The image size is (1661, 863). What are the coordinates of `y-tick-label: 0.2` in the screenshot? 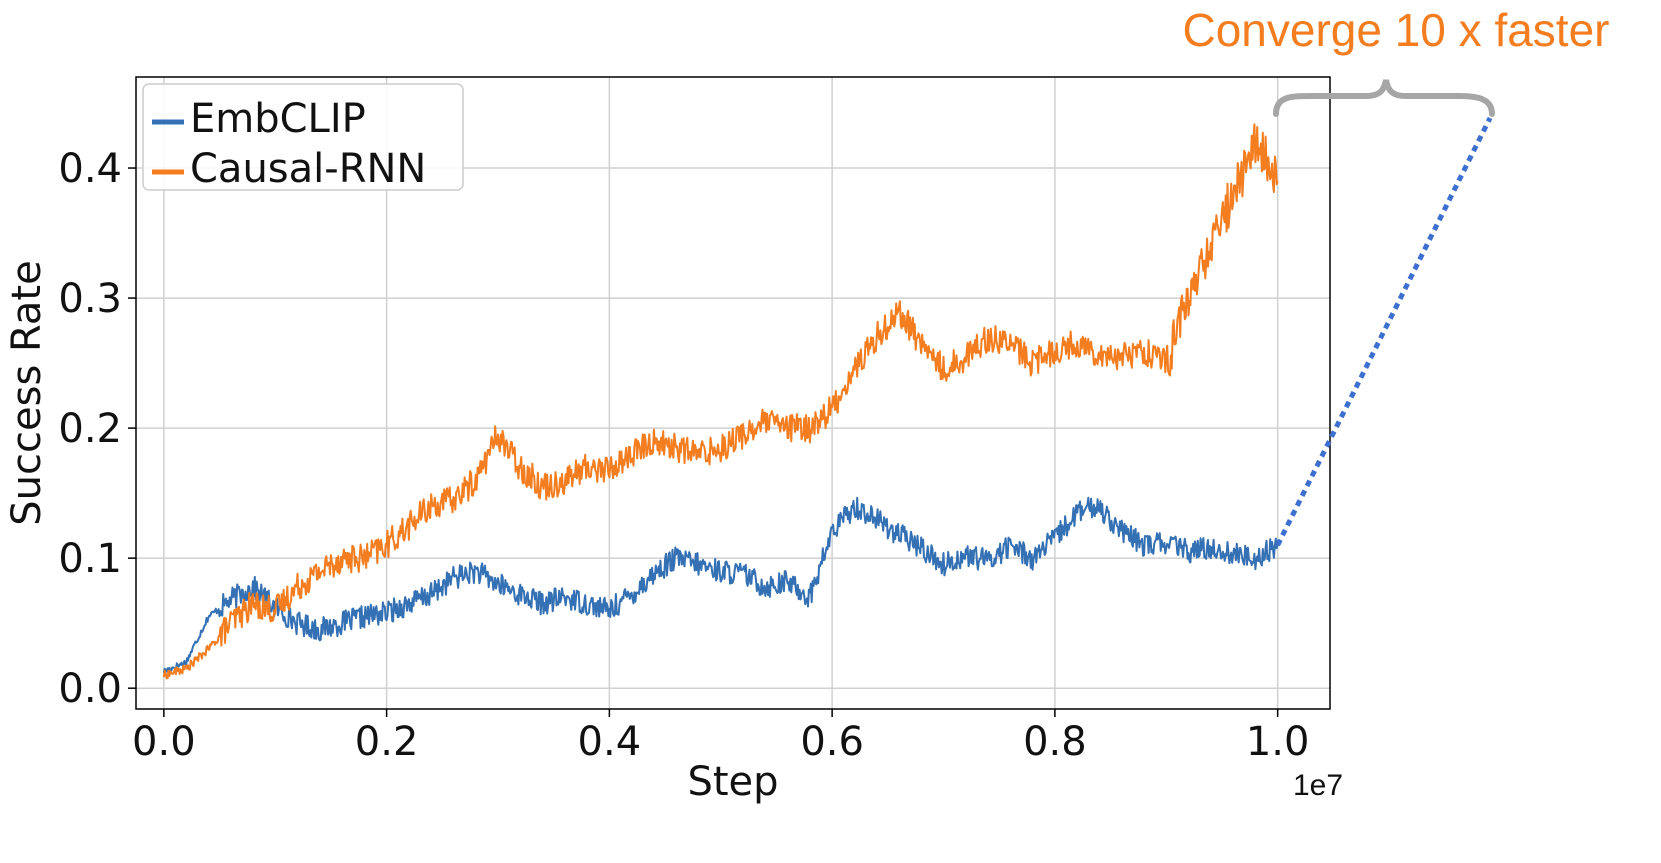 It's located at (90, 429).